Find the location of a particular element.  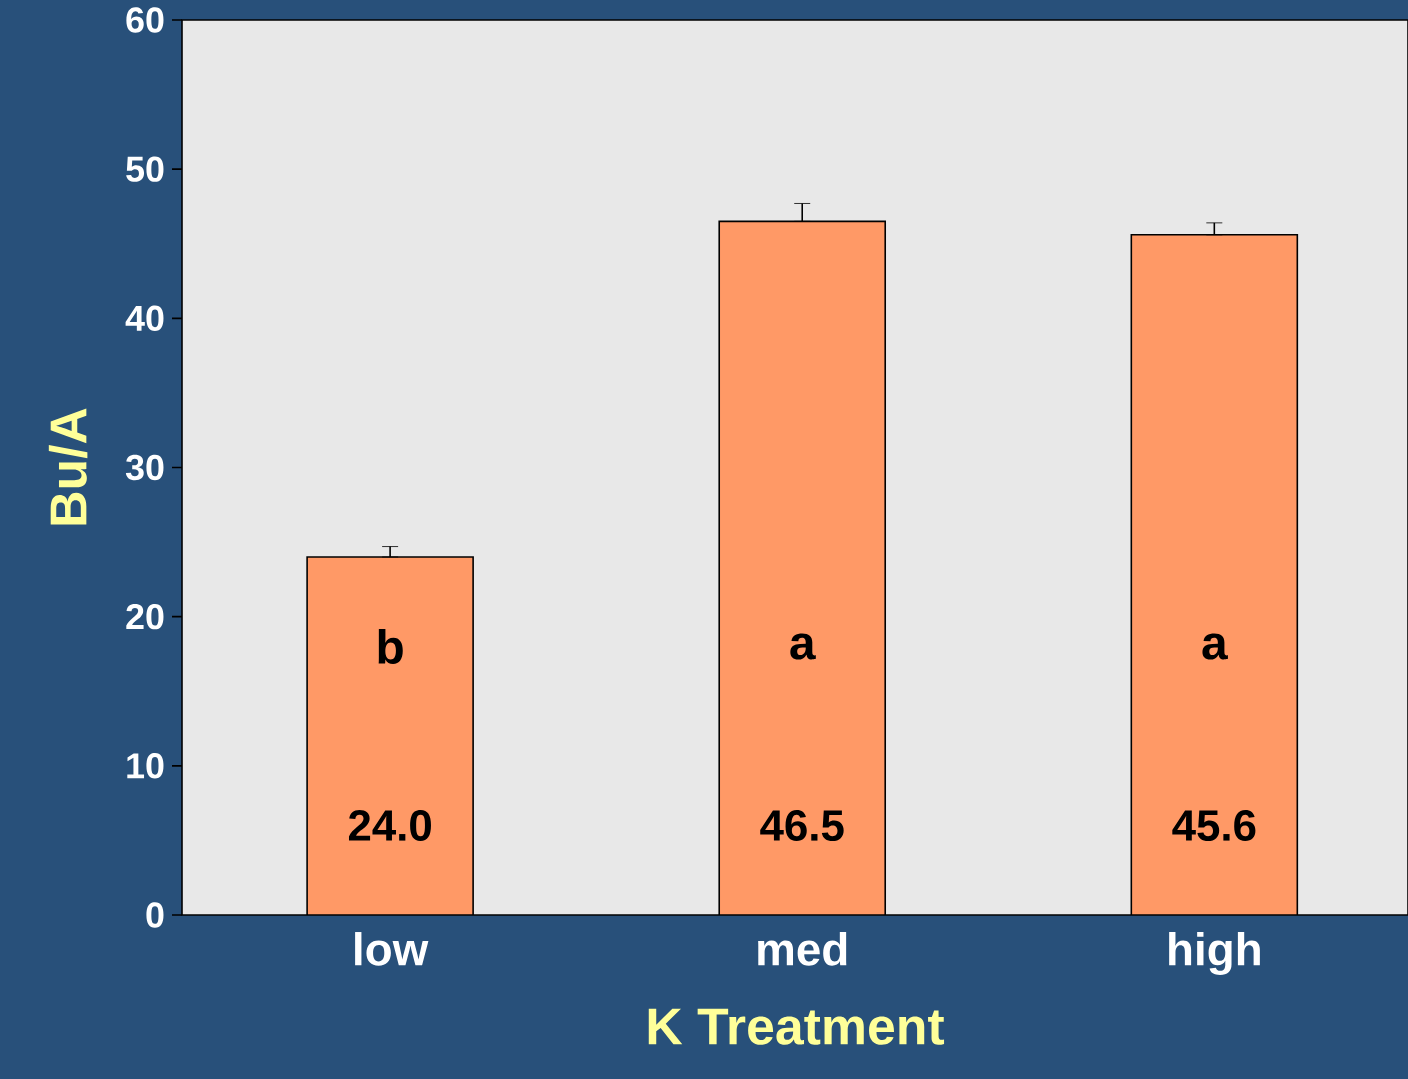

x-tick-label: med is located at coordinates (802, 949).